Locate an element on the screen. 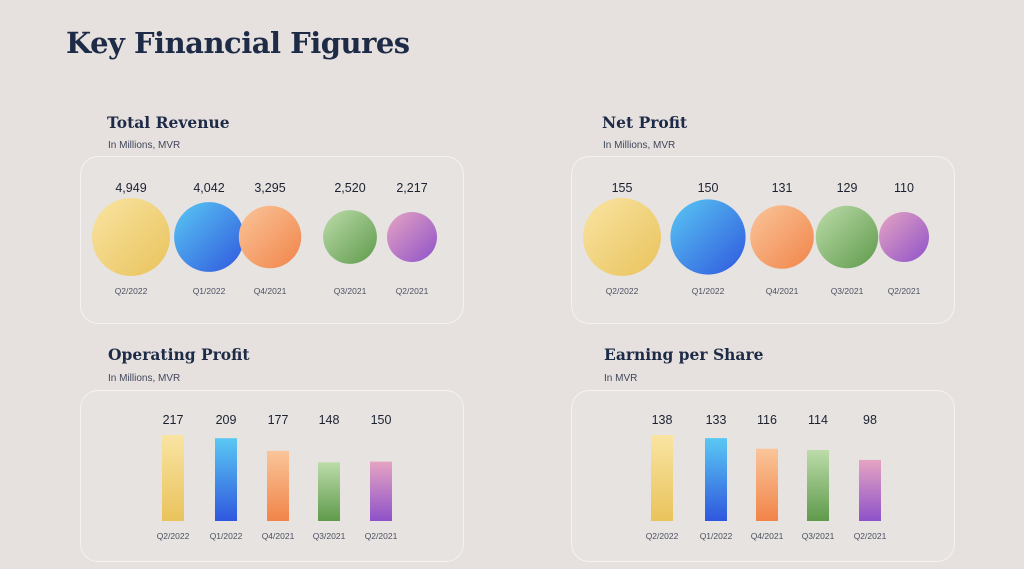 The width and height of the screenshot is (1024, 569). panel-title-net-profit: Net Profit is located at coordinates (645, 122).